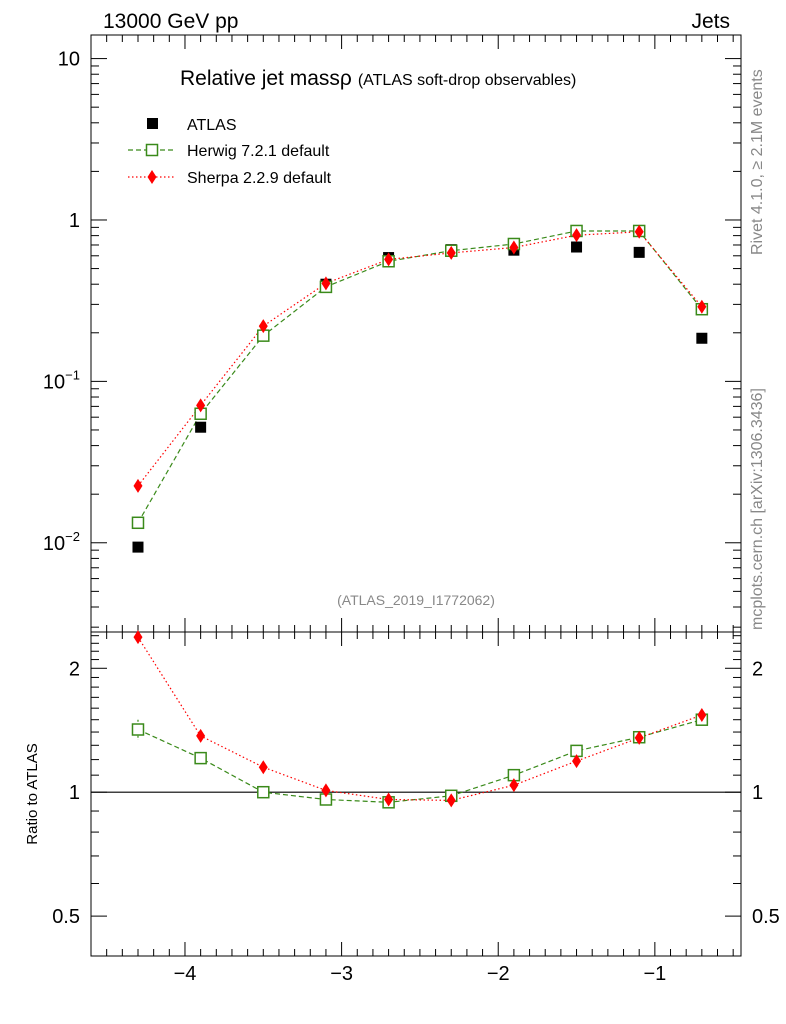 The height and width of the screenshot is (1024, 786). What do you see at coordinates (766, 917) in the screenshot?
I see `ratio-tick-label-right: 0.5` at bounding box center [766, 917].